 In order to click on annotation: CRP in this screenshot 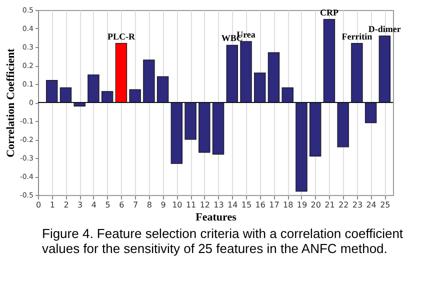, I will do `click(329, 12)`.